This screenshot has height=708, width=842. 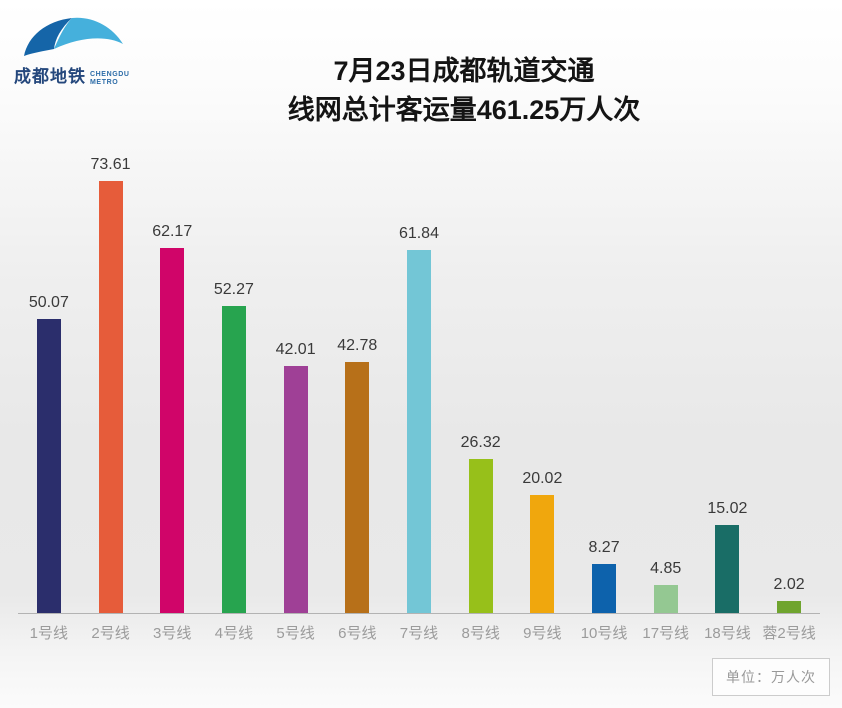 I want to click on bar-x-label: 9号线, so click(x=542, y=633).